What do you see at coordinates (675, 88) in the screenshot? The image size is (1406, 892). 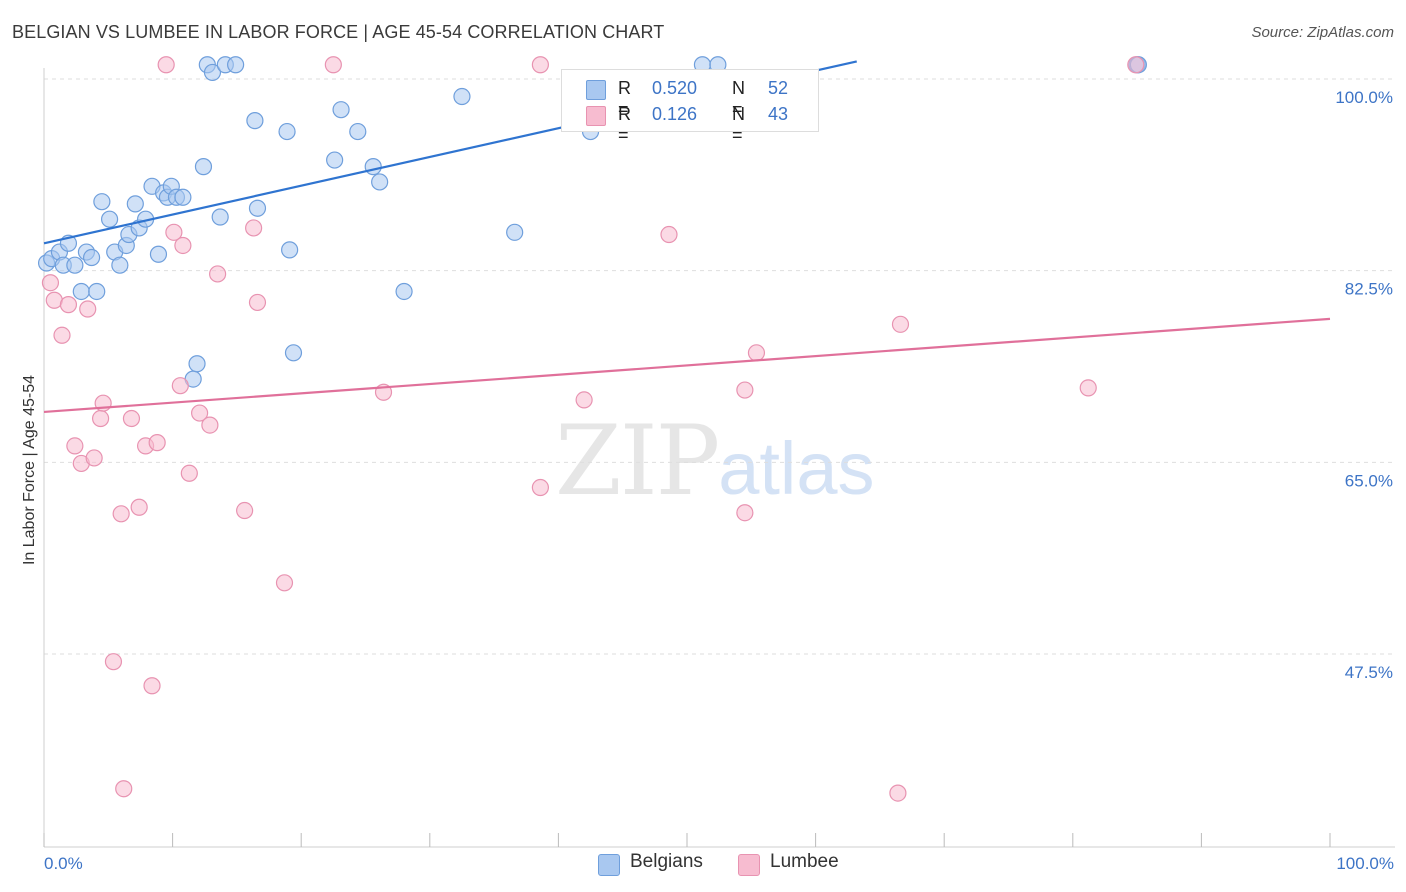 I see `legend-r-value: 0.520` at bounding box center [675, 88].